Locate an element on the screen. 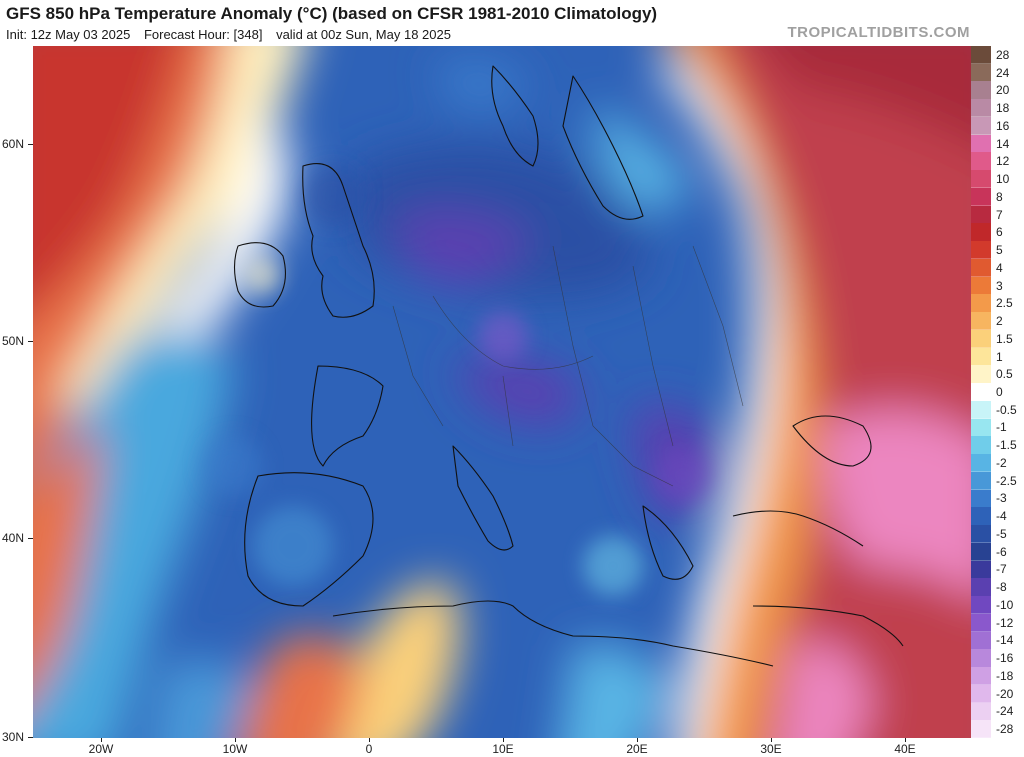 Image resolution: width=1024 pixels, height=757 pixels. colorbar is located at coordinates (981, 392).